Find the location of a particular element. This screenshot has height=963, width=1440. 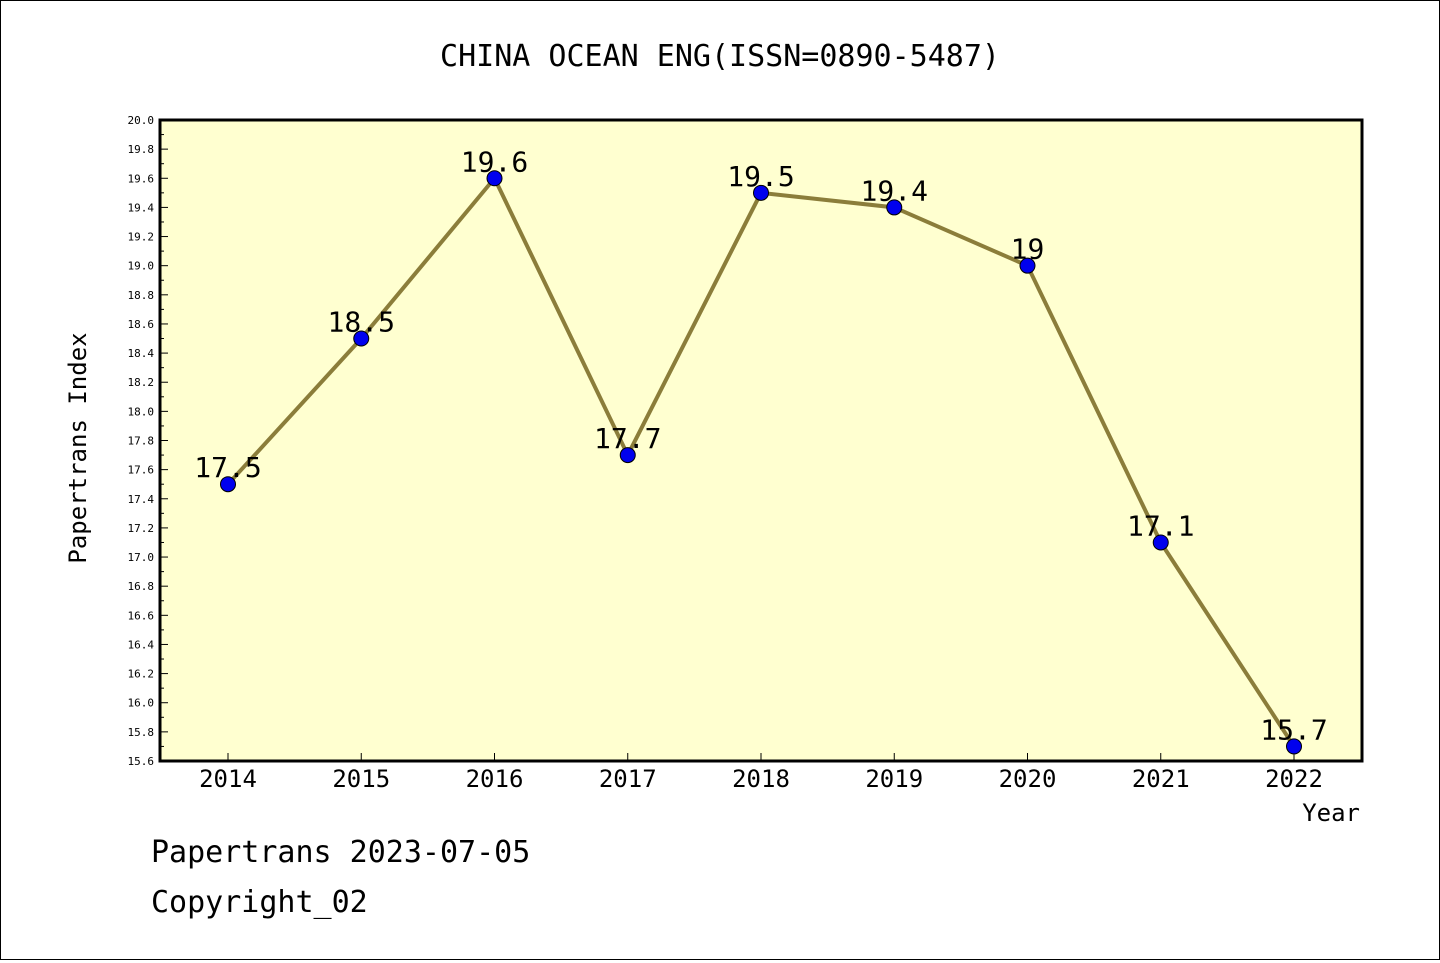

data-label: 19 is located at coordinates (1028, 249).